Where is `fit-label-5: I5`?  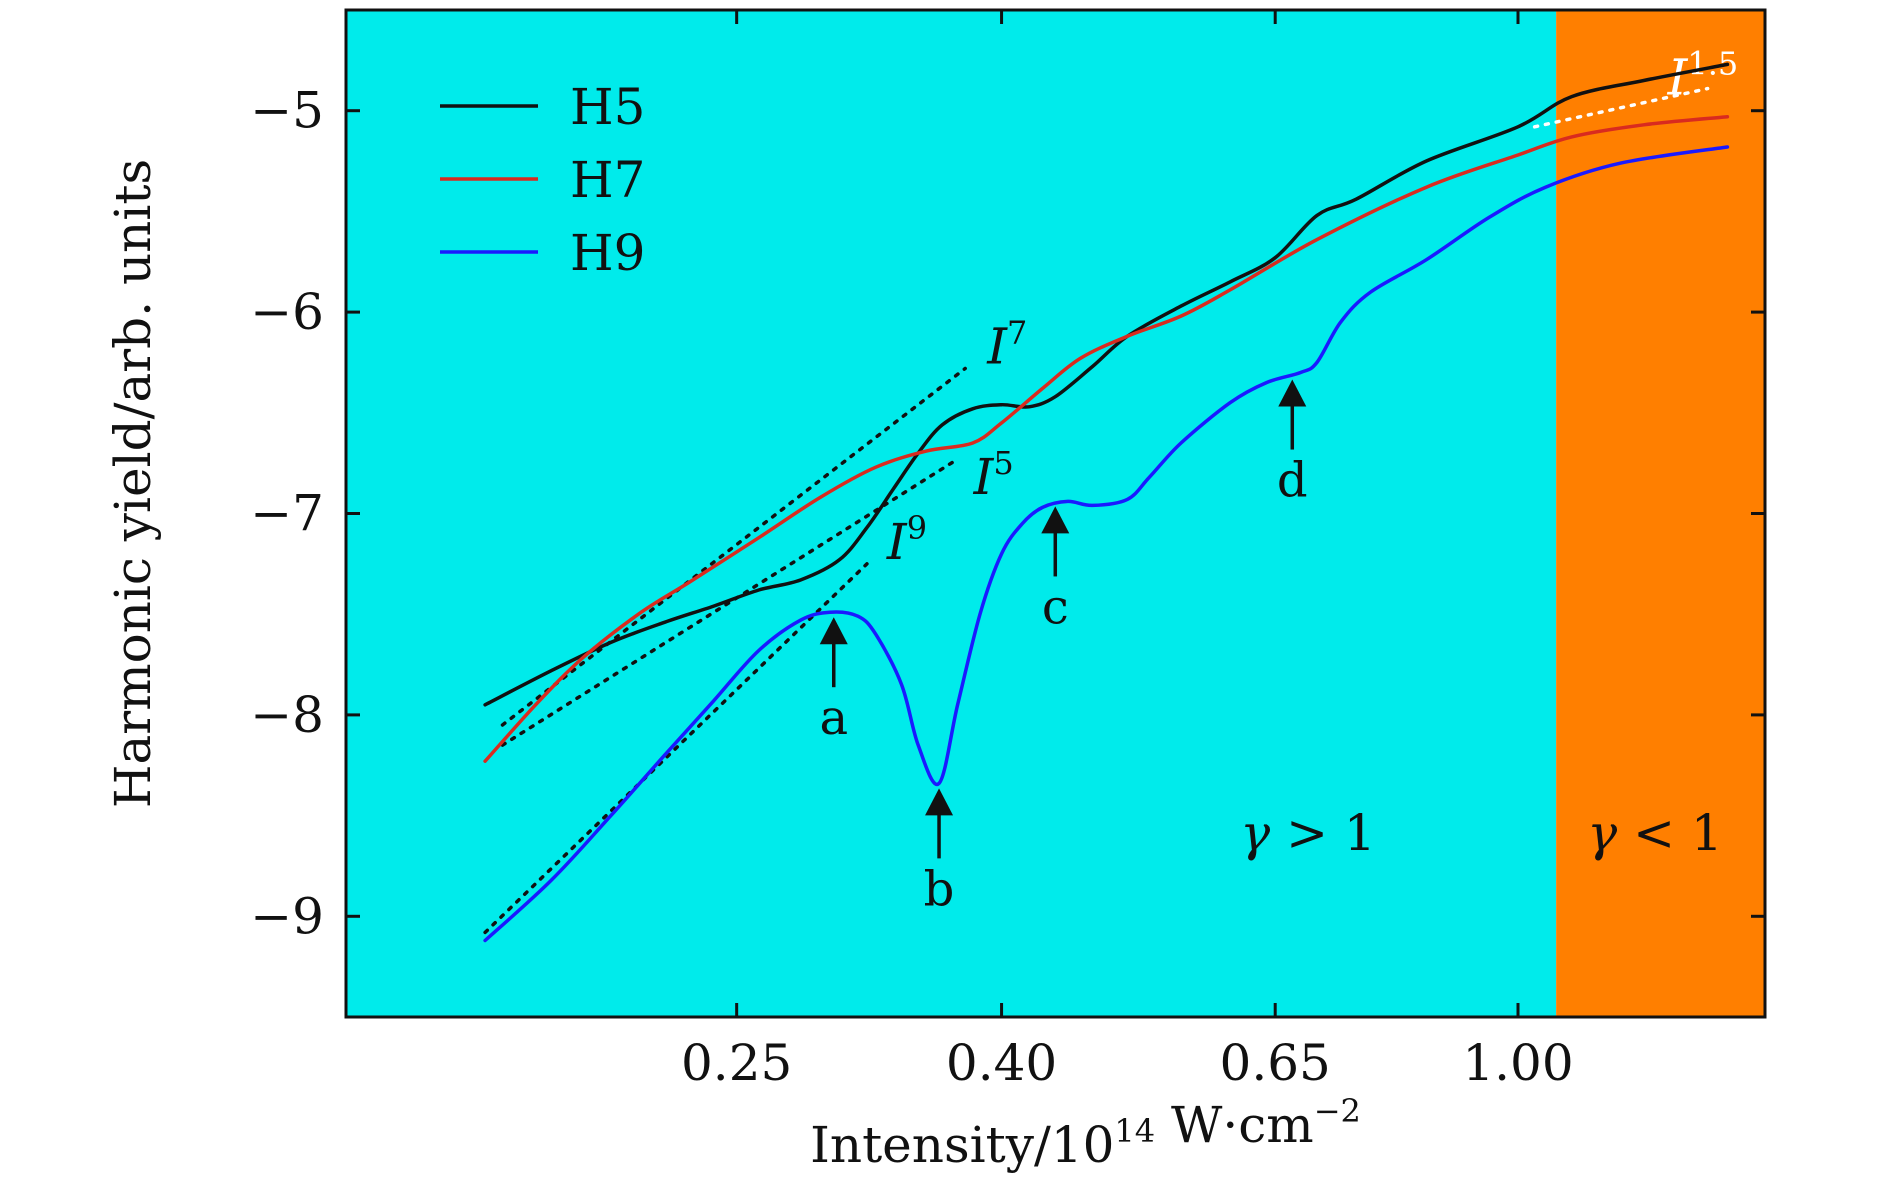 fit-label-5: I5 is located at coordinates (993, 475).